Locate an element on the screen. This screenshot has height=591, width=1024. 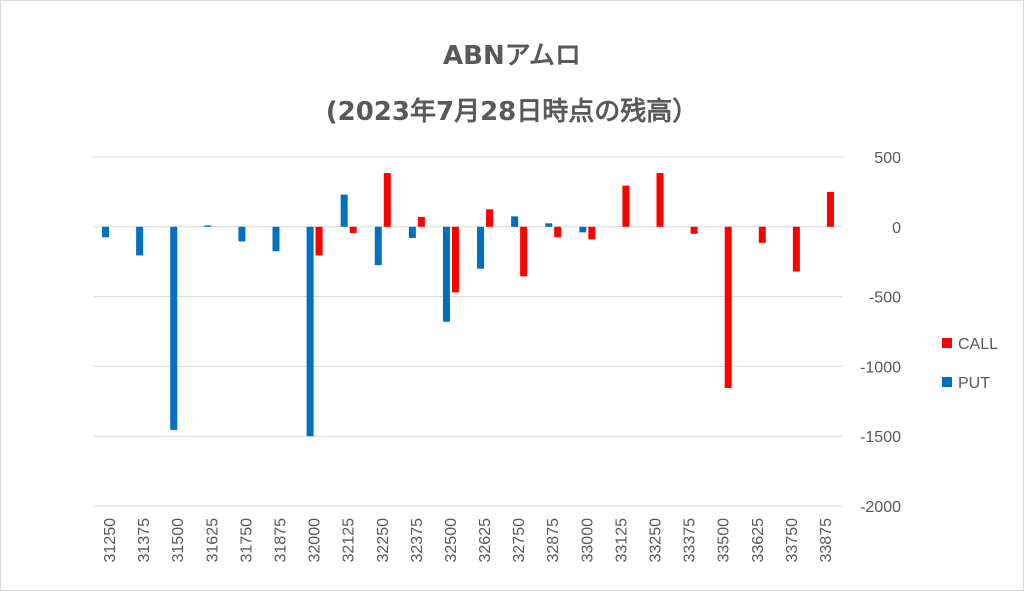
x-tick-label: 31375 is located at coordinates (144, 540).